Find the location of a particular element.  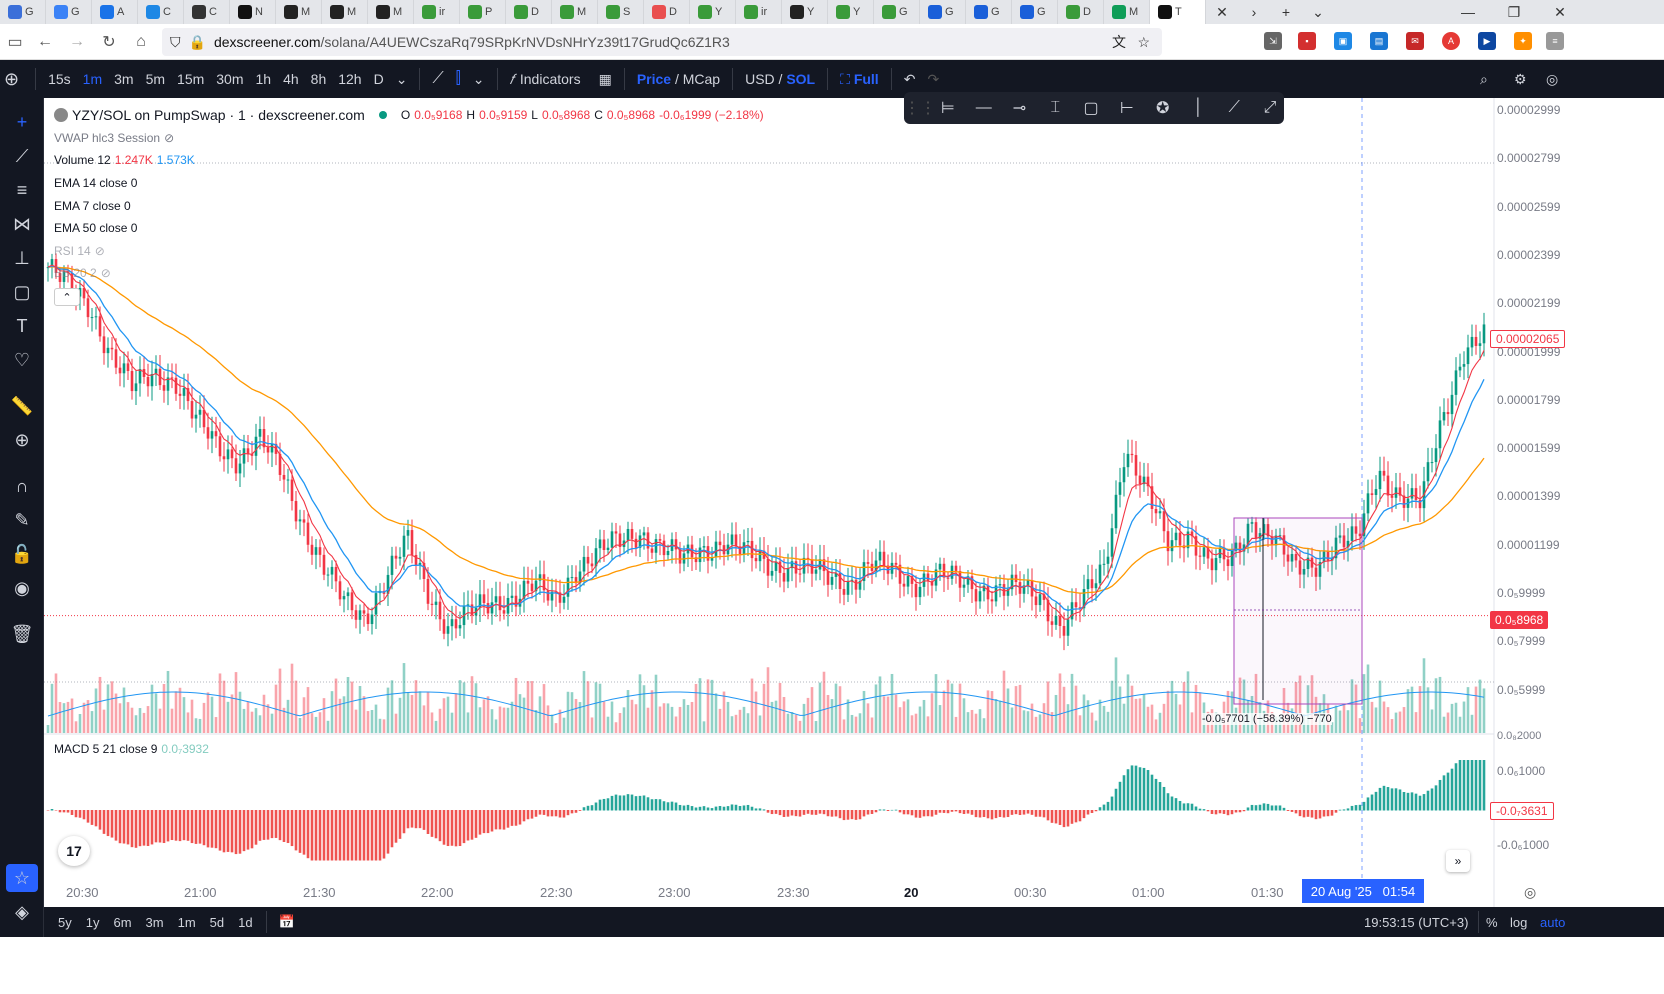

tv-logo-icon: 17 is located at coordinates (74, 851).